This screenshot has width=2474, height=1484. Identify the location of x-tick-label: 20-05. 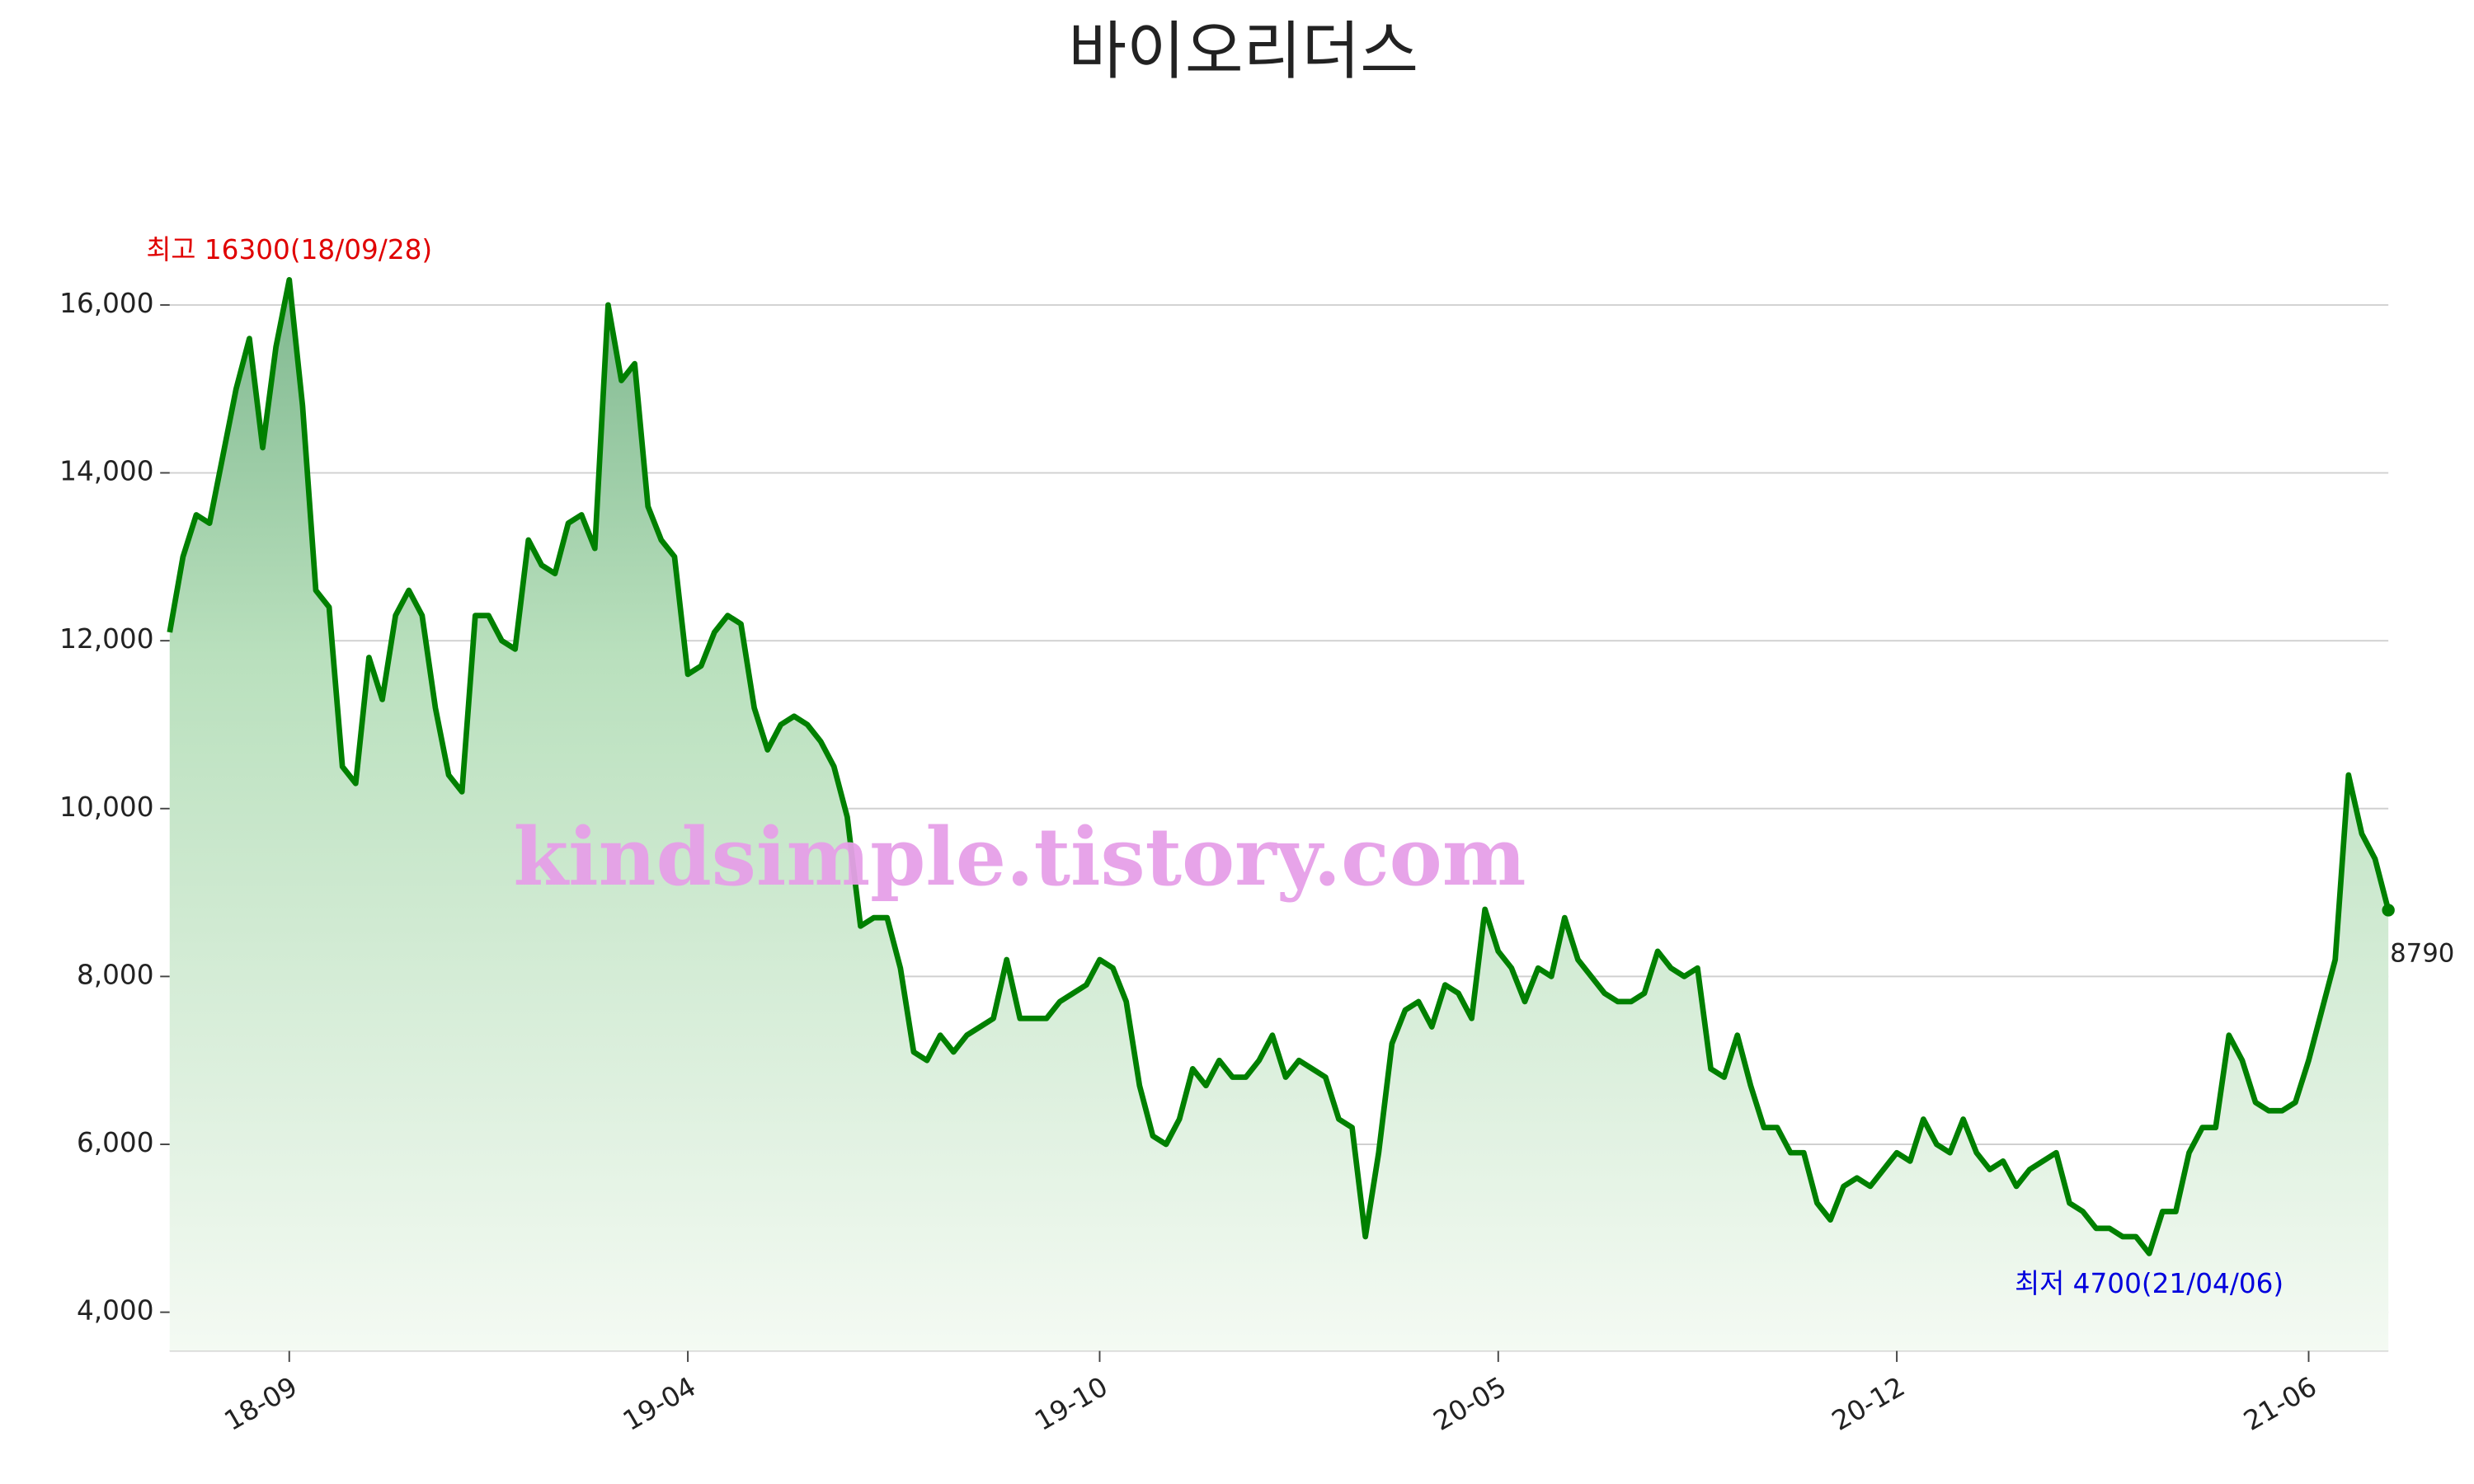
(1470, 1404).